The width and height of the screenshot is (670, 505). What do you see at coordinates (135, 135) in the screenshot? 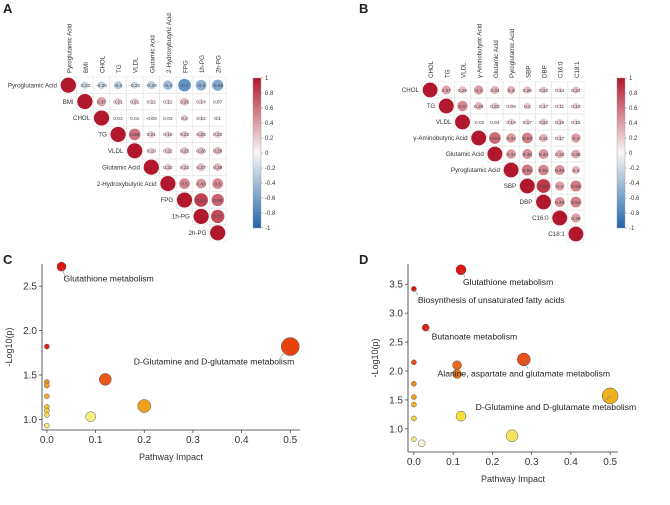
I see `correlation-value: 0.59` at bounding box center [135, 135].